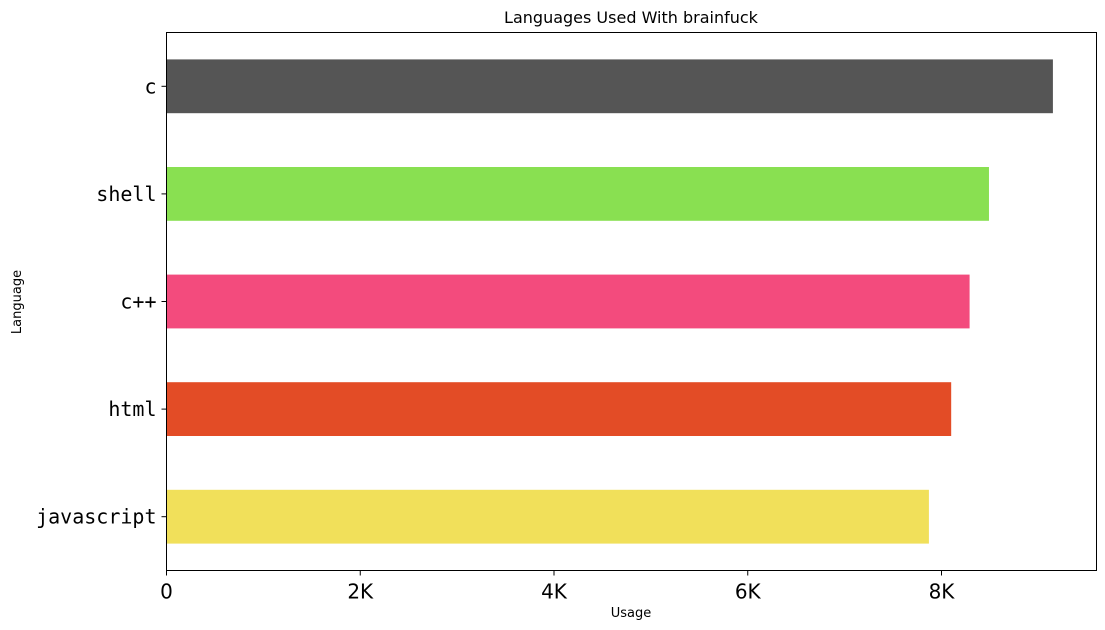 The width and height of the screenshot is (1105, 630). Describe the element at coordinates (554, 592) in the screenshot. I see `x-tick-label: 4K` at that location.